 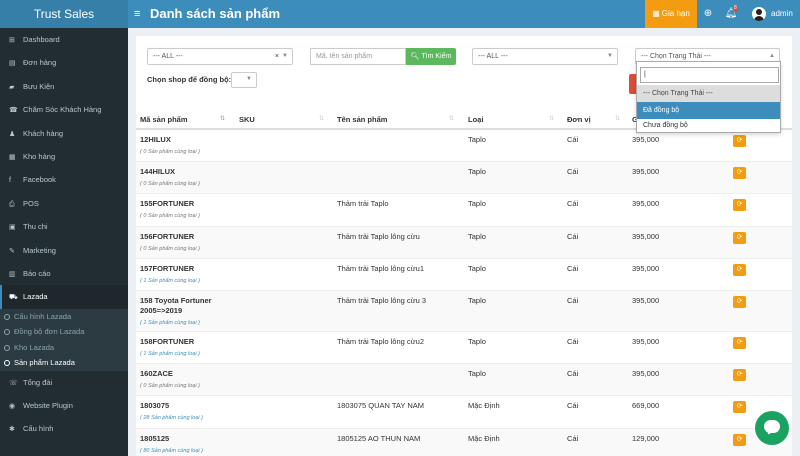 I want to click on chat-button, so click(x=772, y=428).